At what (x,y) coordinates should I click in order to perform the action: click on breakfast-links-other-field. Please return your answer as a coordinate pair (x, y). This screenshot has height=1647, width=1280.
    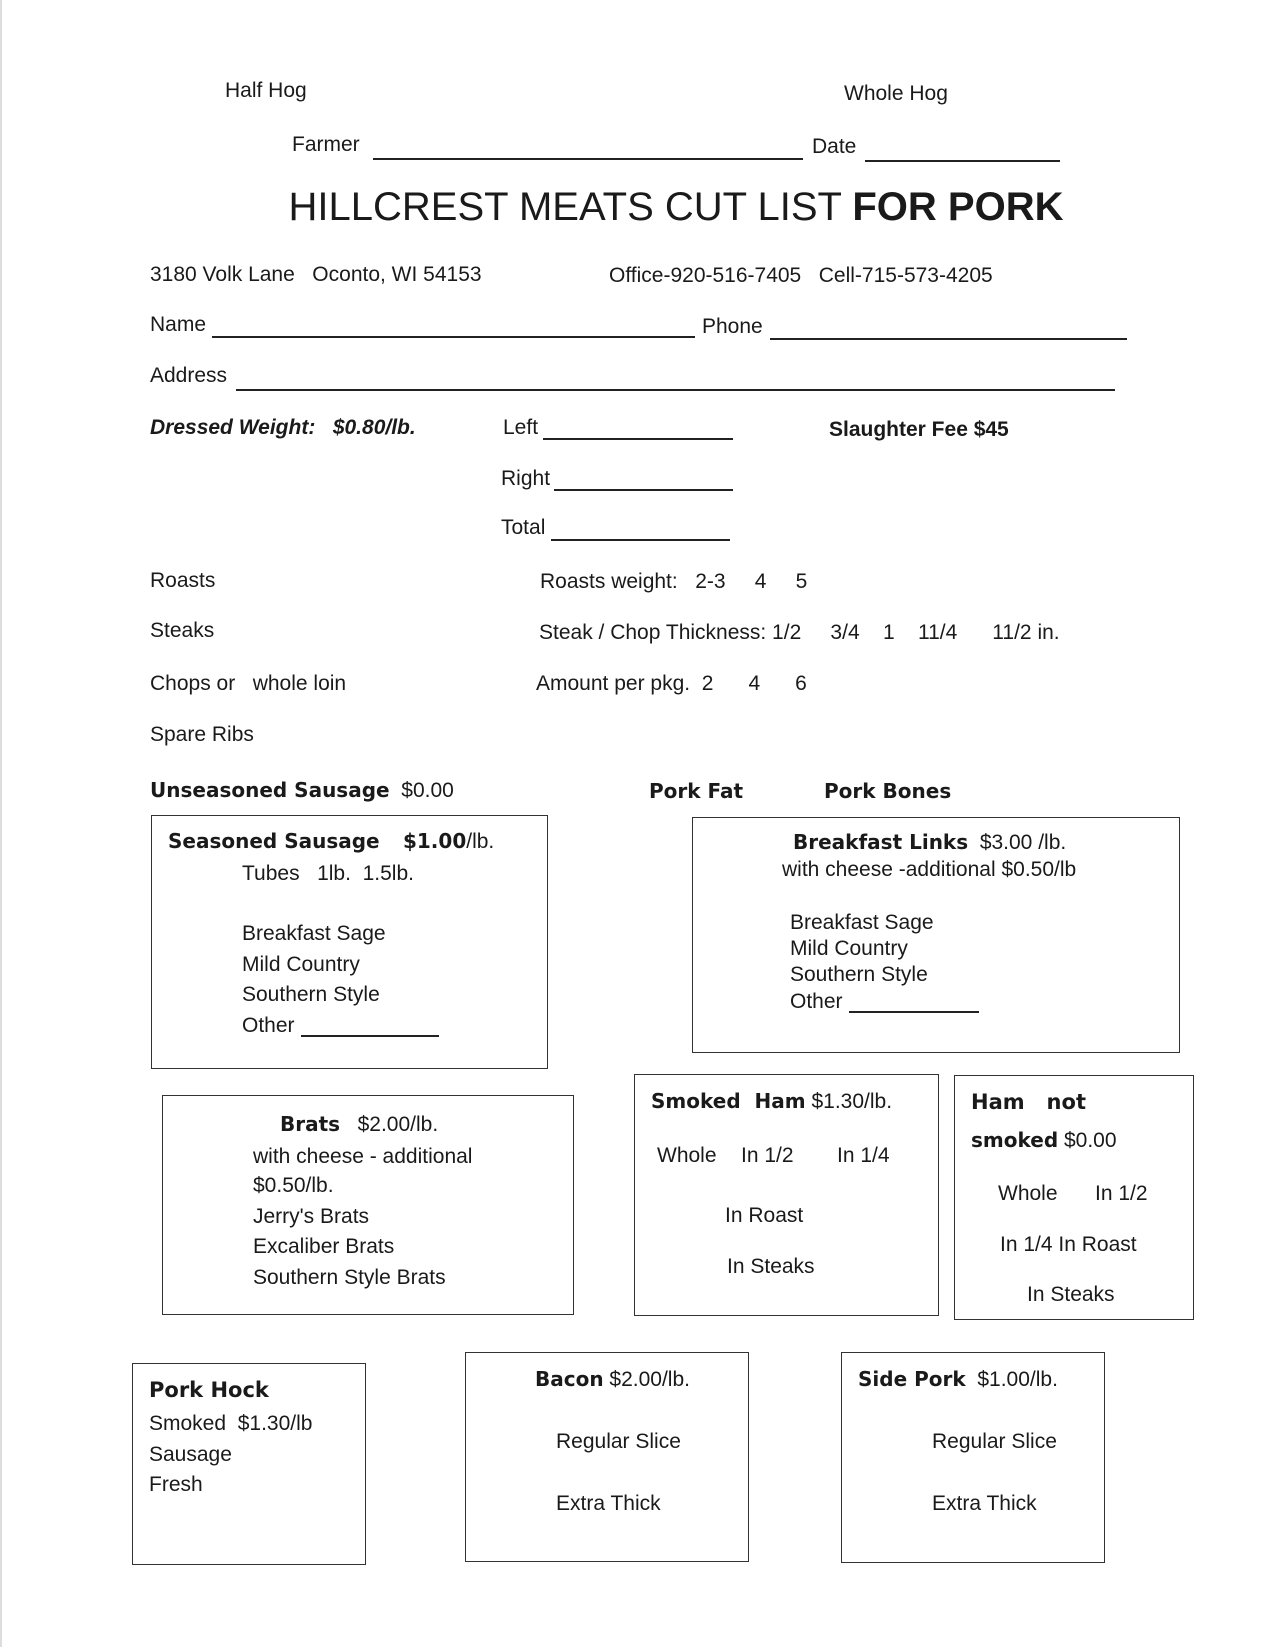
    Looking at the image, I should click on (914, 1012).